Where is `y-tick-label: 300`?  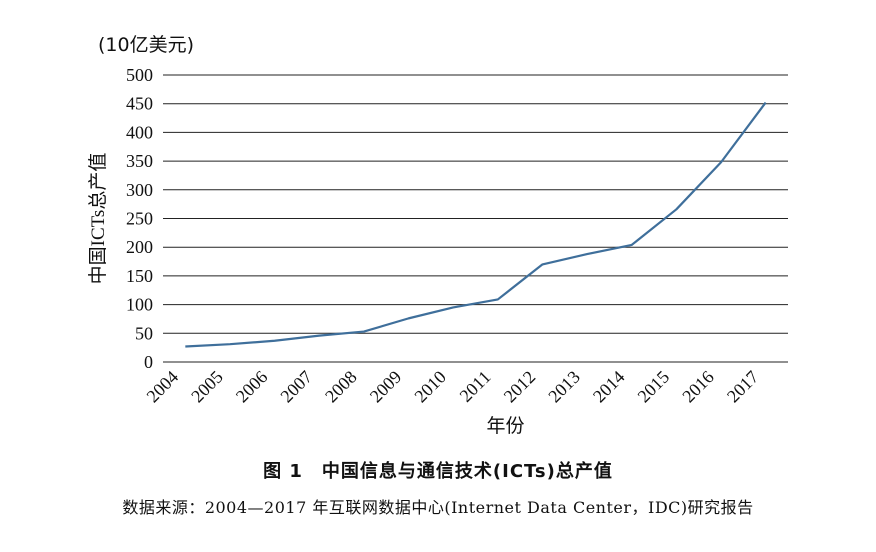 y-tick-label: 300 is located at coordinates (139, 190).